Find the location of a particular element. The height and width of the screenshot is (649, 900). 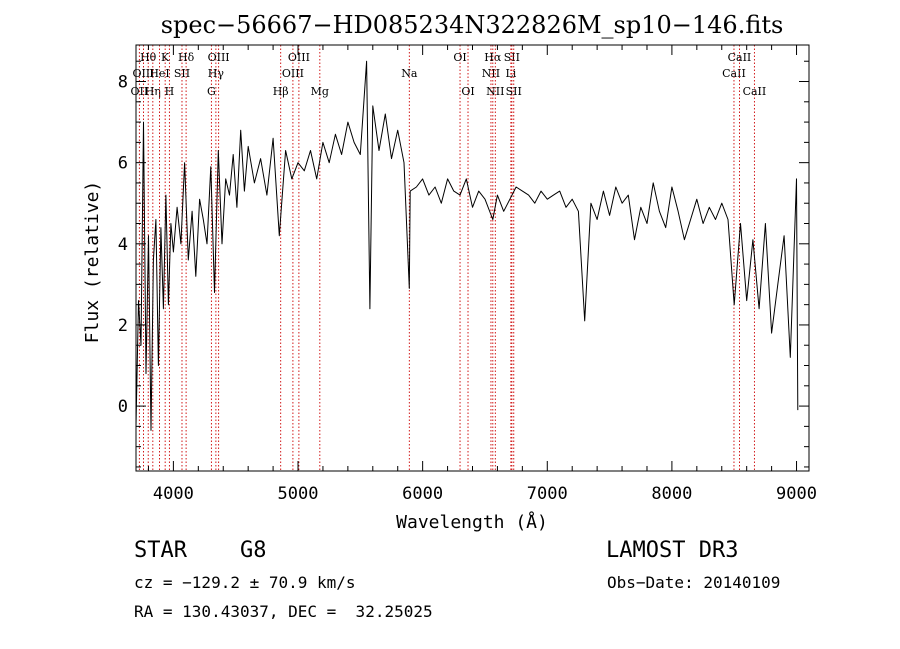

line-label-7: SII is located at coordinates (182, 73).